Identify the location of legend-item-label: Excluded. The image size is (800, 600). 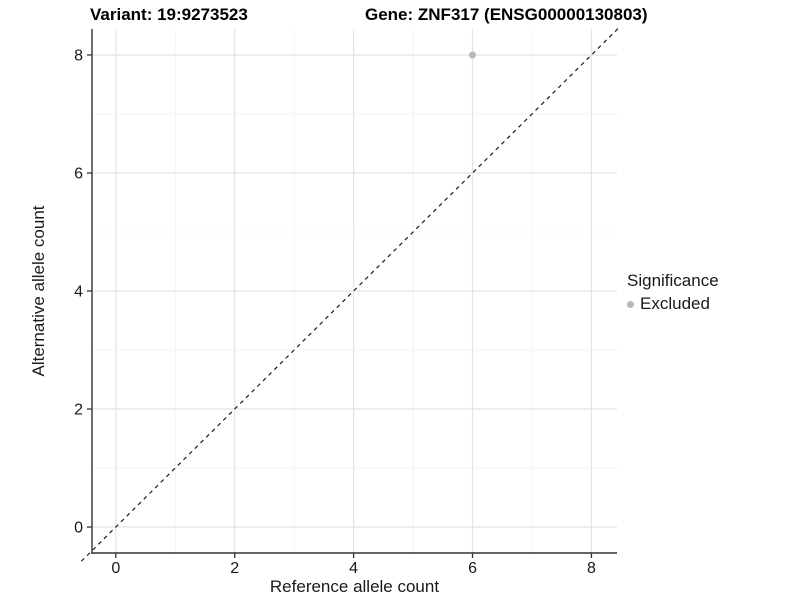
(675, 303).